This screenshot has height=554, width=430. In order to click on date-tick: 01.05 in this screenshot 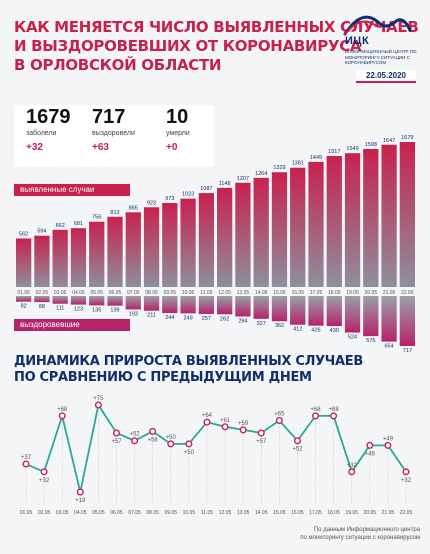, I will do `click(23, 293)`.